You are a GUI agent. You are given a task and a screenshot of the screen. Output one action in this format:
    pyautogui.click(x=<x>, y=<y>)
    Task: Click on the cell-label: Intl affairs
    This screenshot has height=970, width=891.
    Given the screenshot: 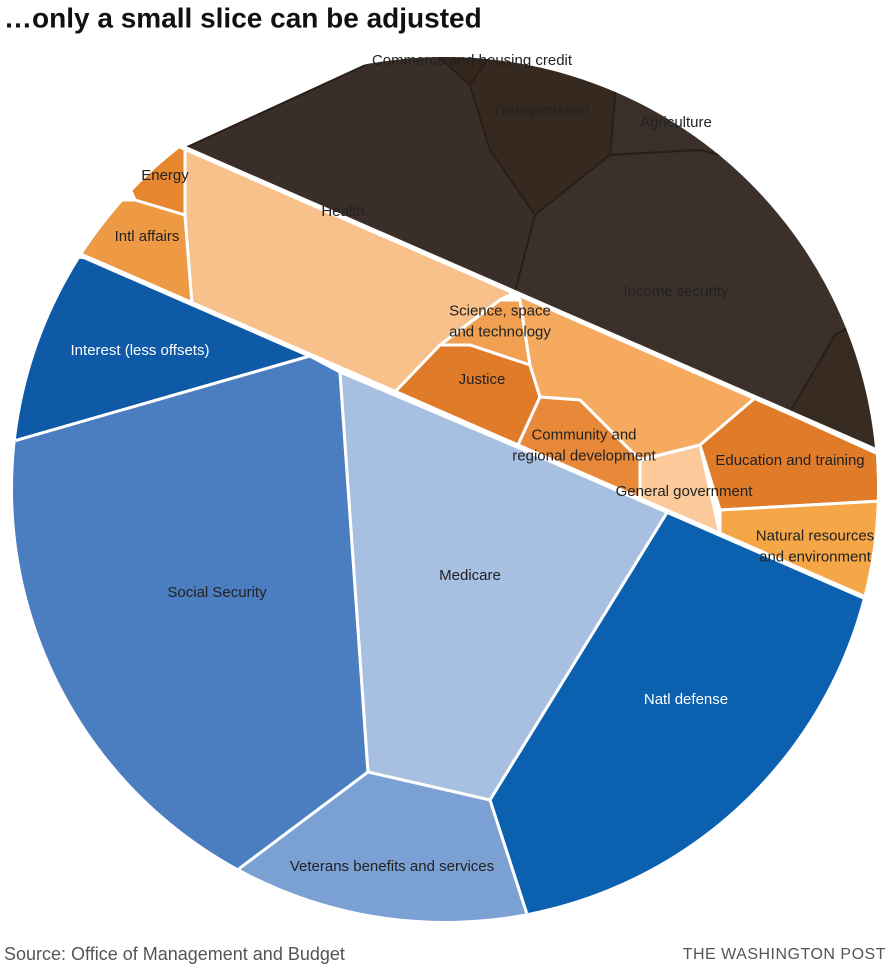 What is the action you would take?
    pyautogui.click(x=147, y=236)
    